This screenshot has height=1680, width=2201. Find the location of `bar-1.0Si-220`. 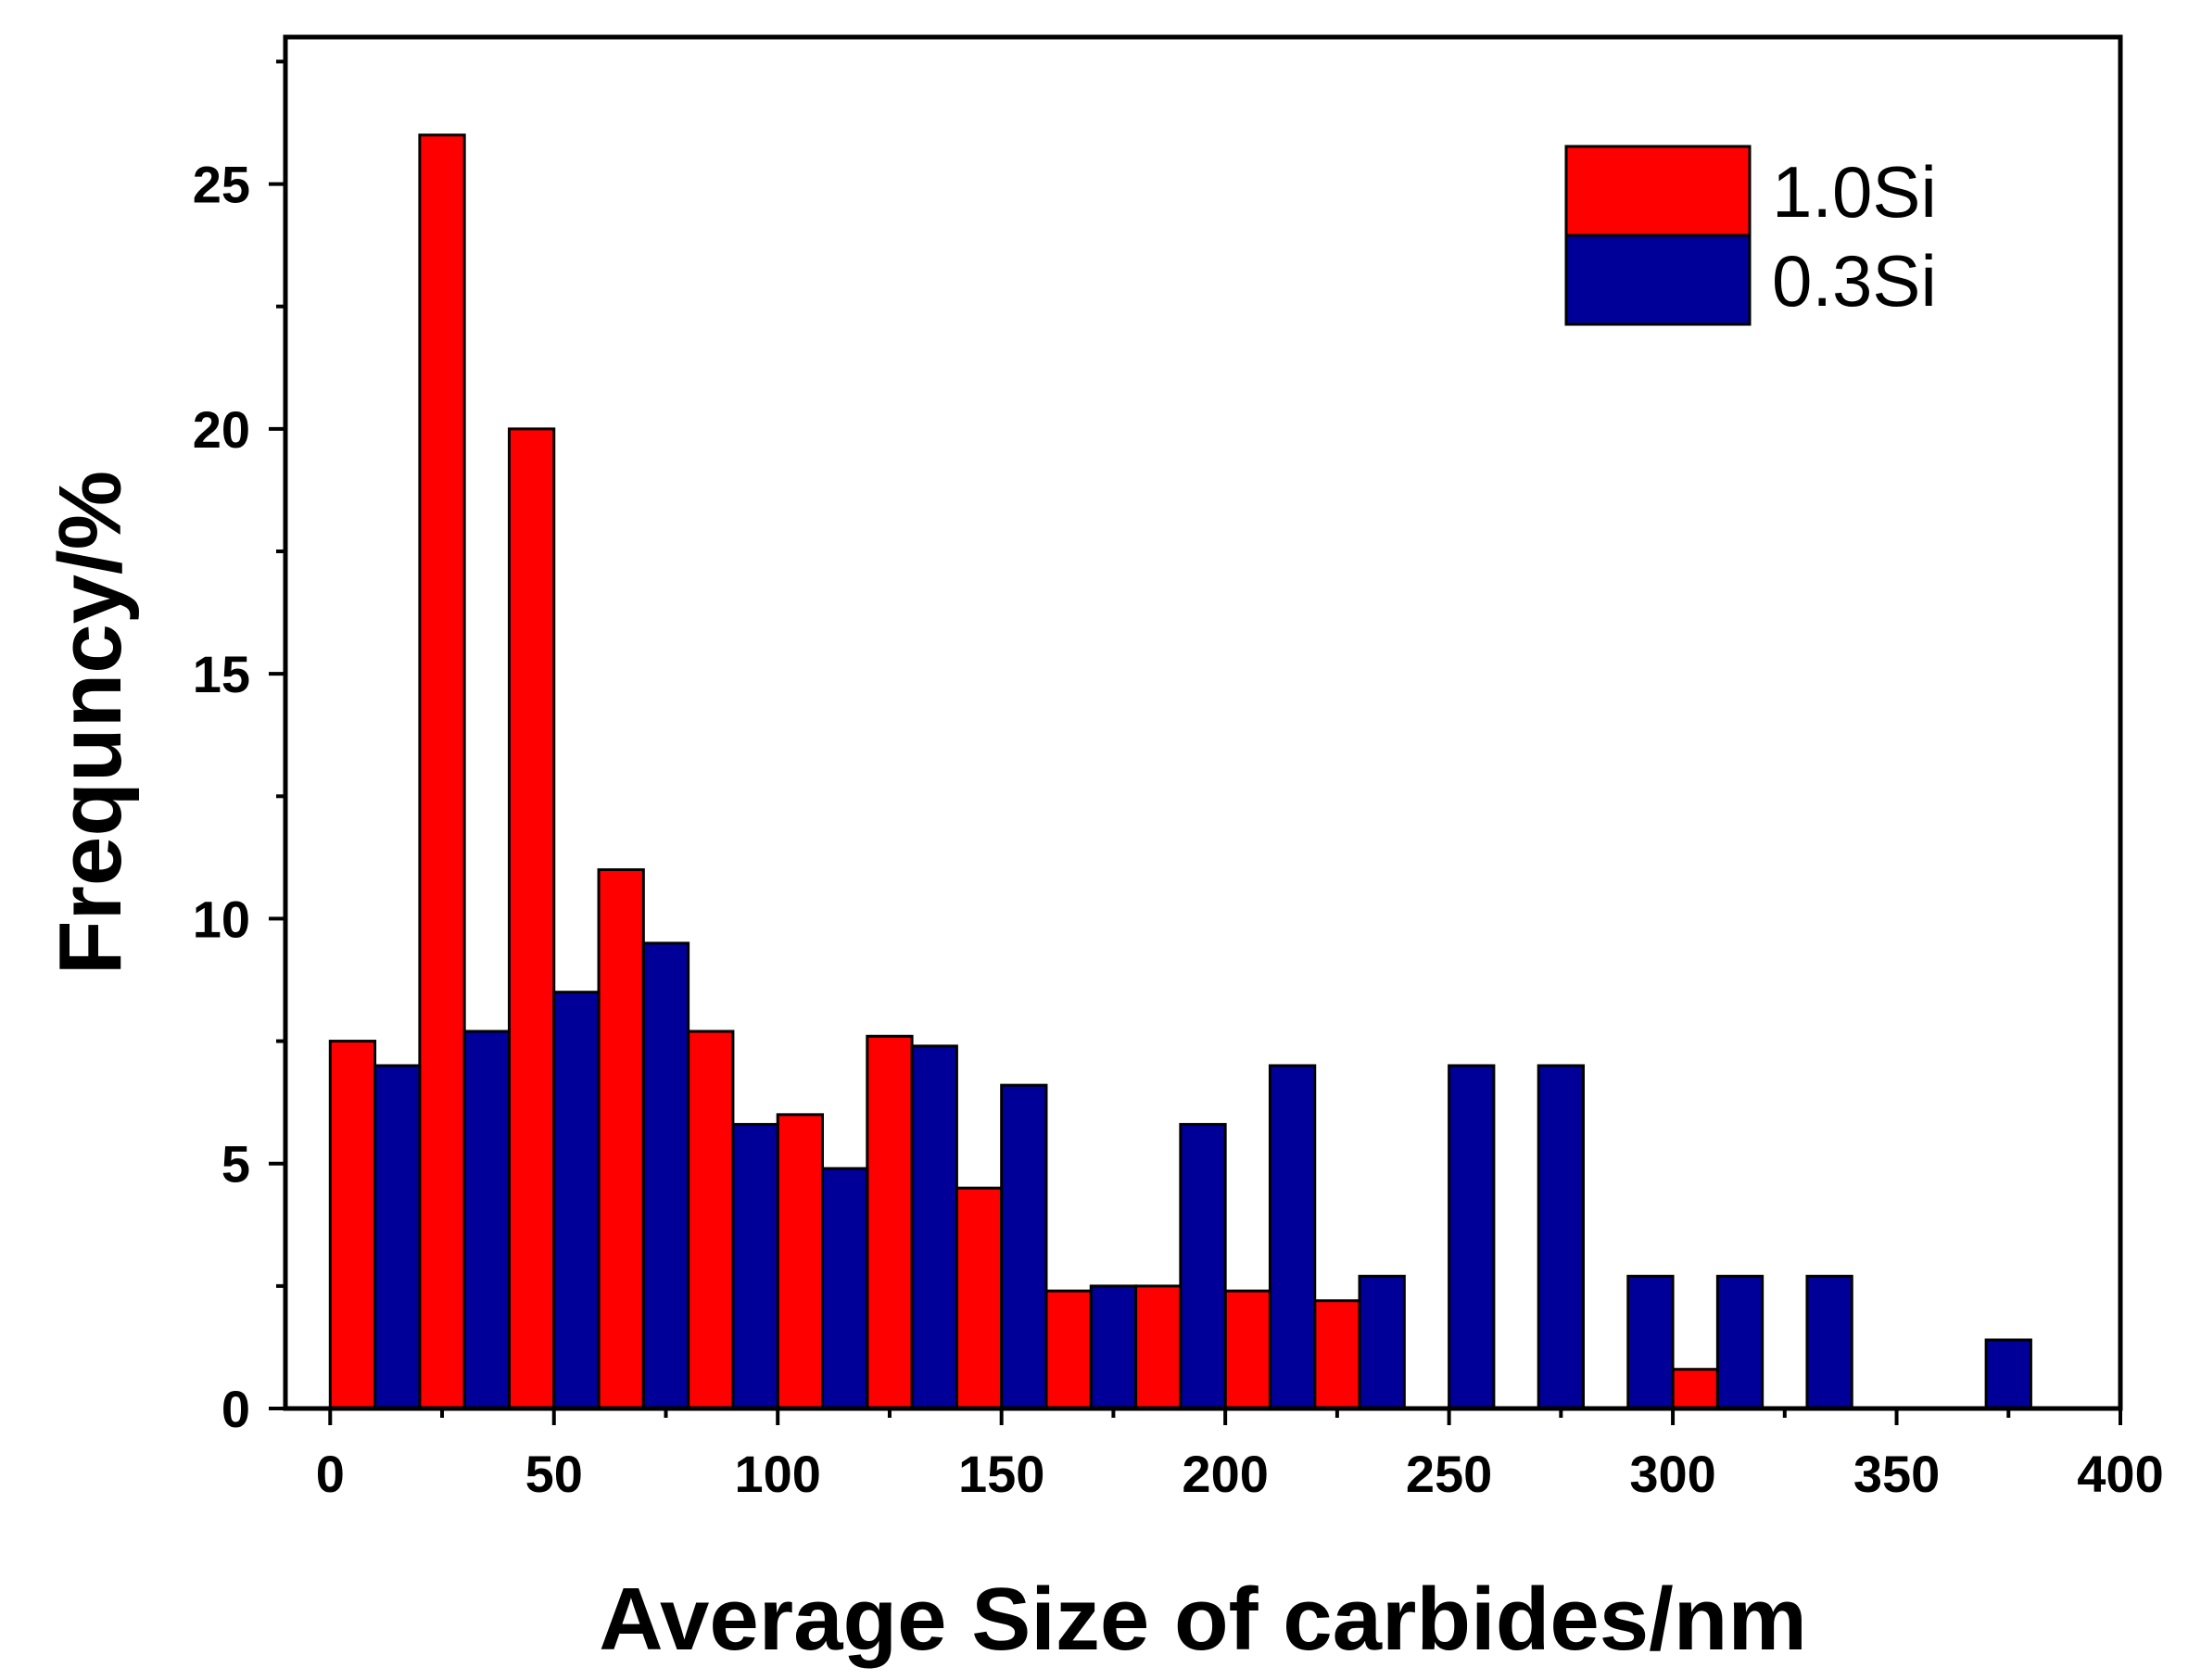

bar-1.0Si-220 is located at coordinates (1337, 1354).